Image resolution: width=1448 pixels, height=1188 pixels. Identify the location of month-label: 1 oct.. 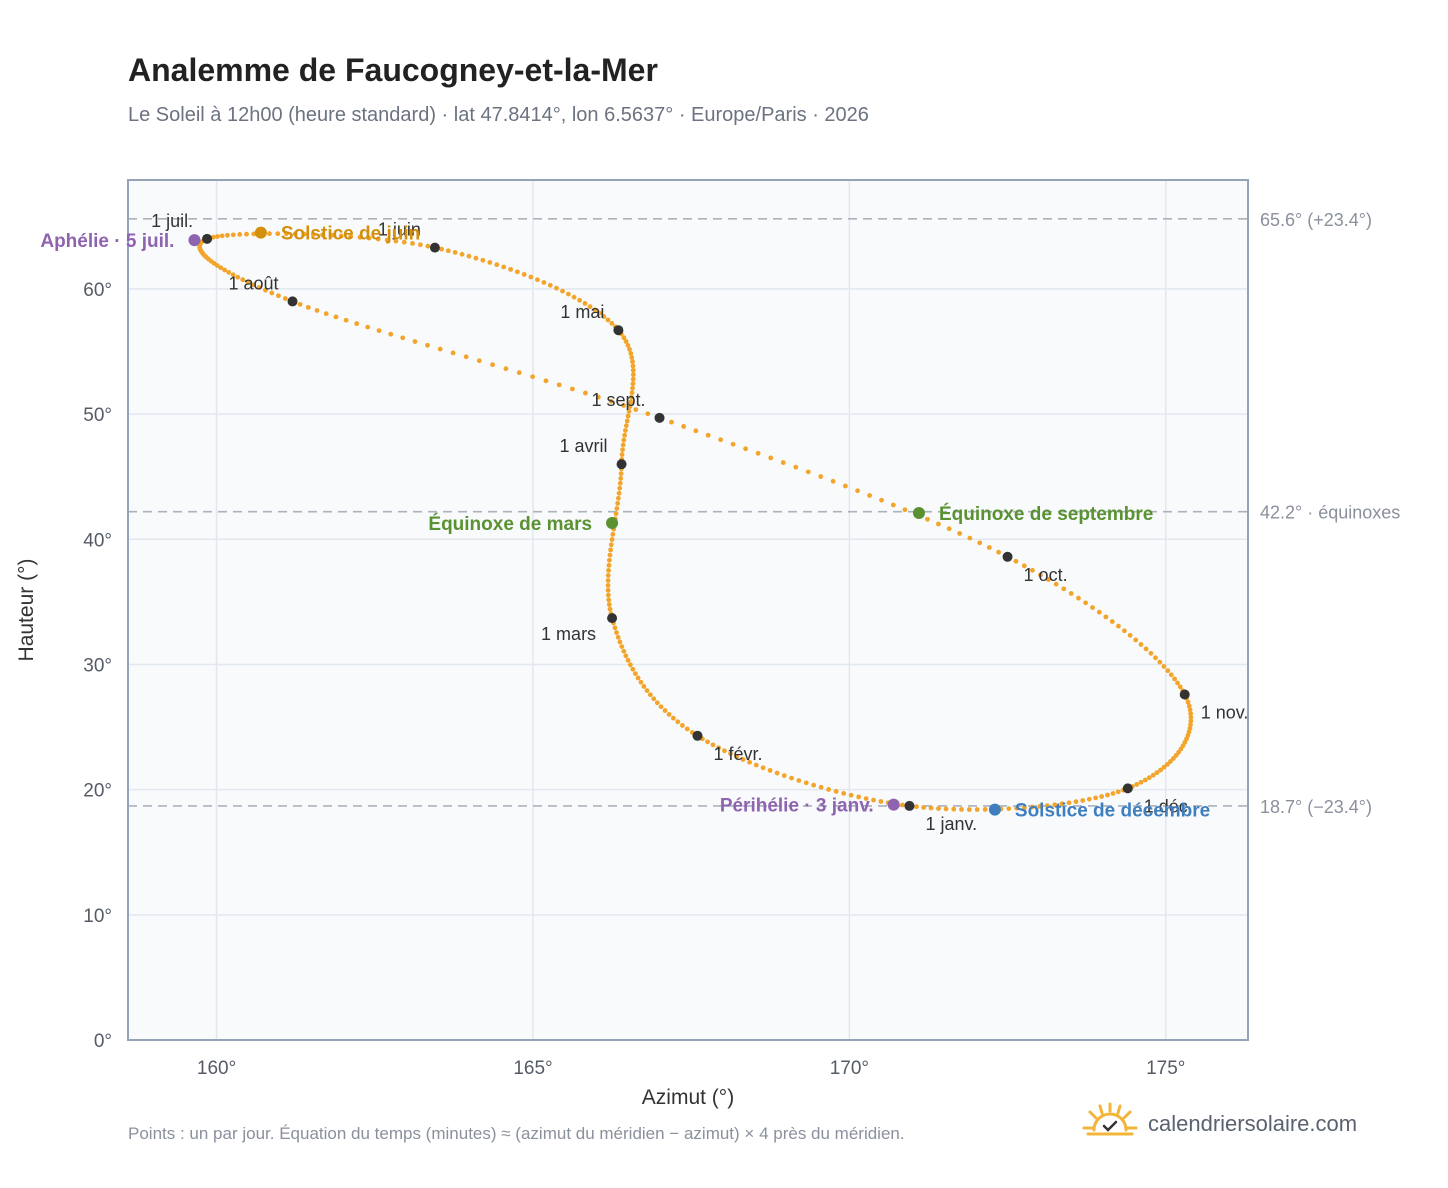
(1046, 575).